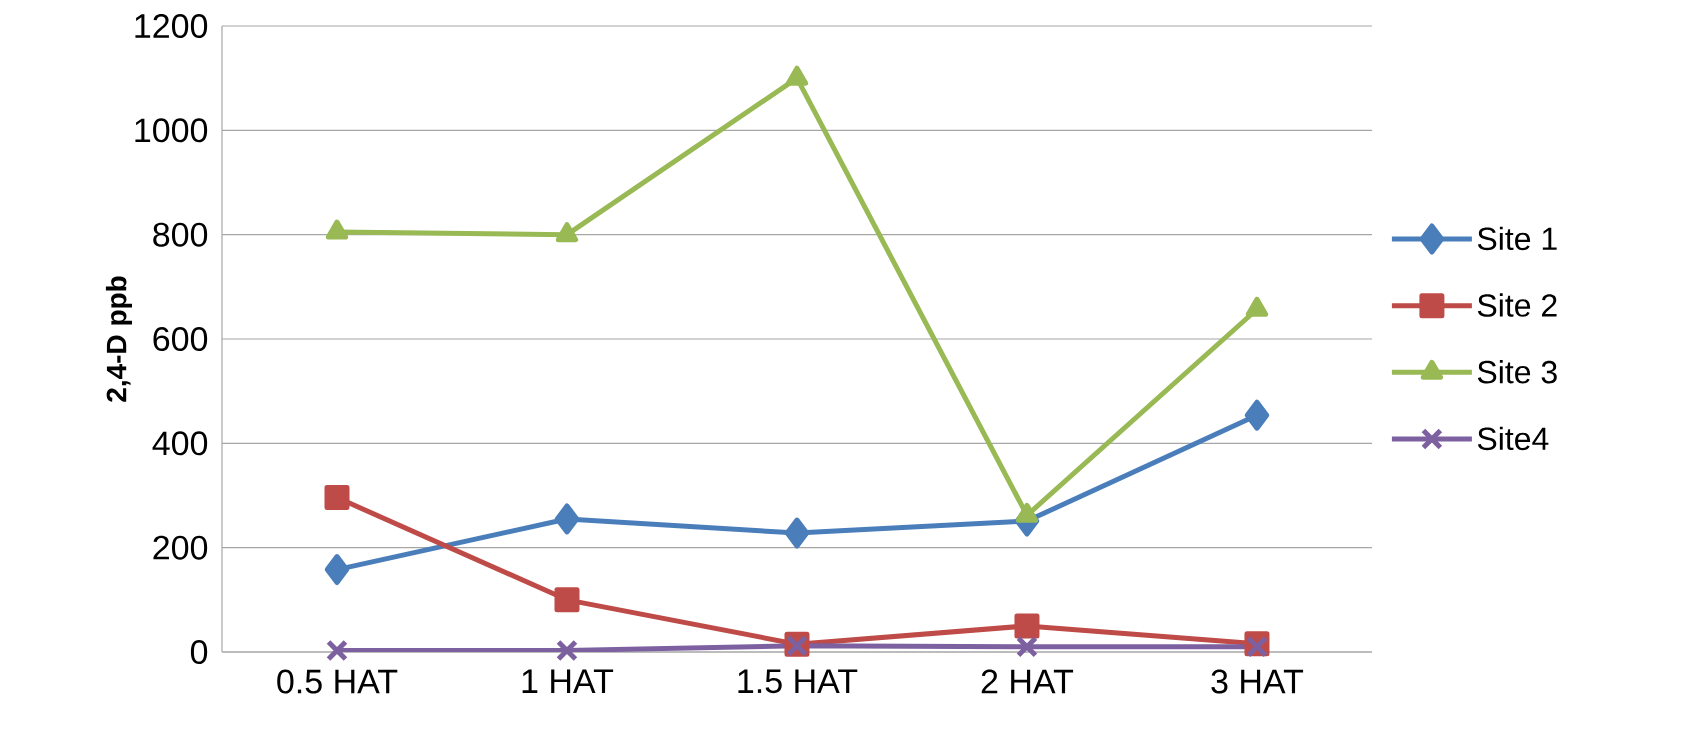 This screenshot has width=1685, height=740. What do you see at coordinates (180, 443) in the screenshot?
I see `y-tick-label: 400` at bounding box center [180, 443].